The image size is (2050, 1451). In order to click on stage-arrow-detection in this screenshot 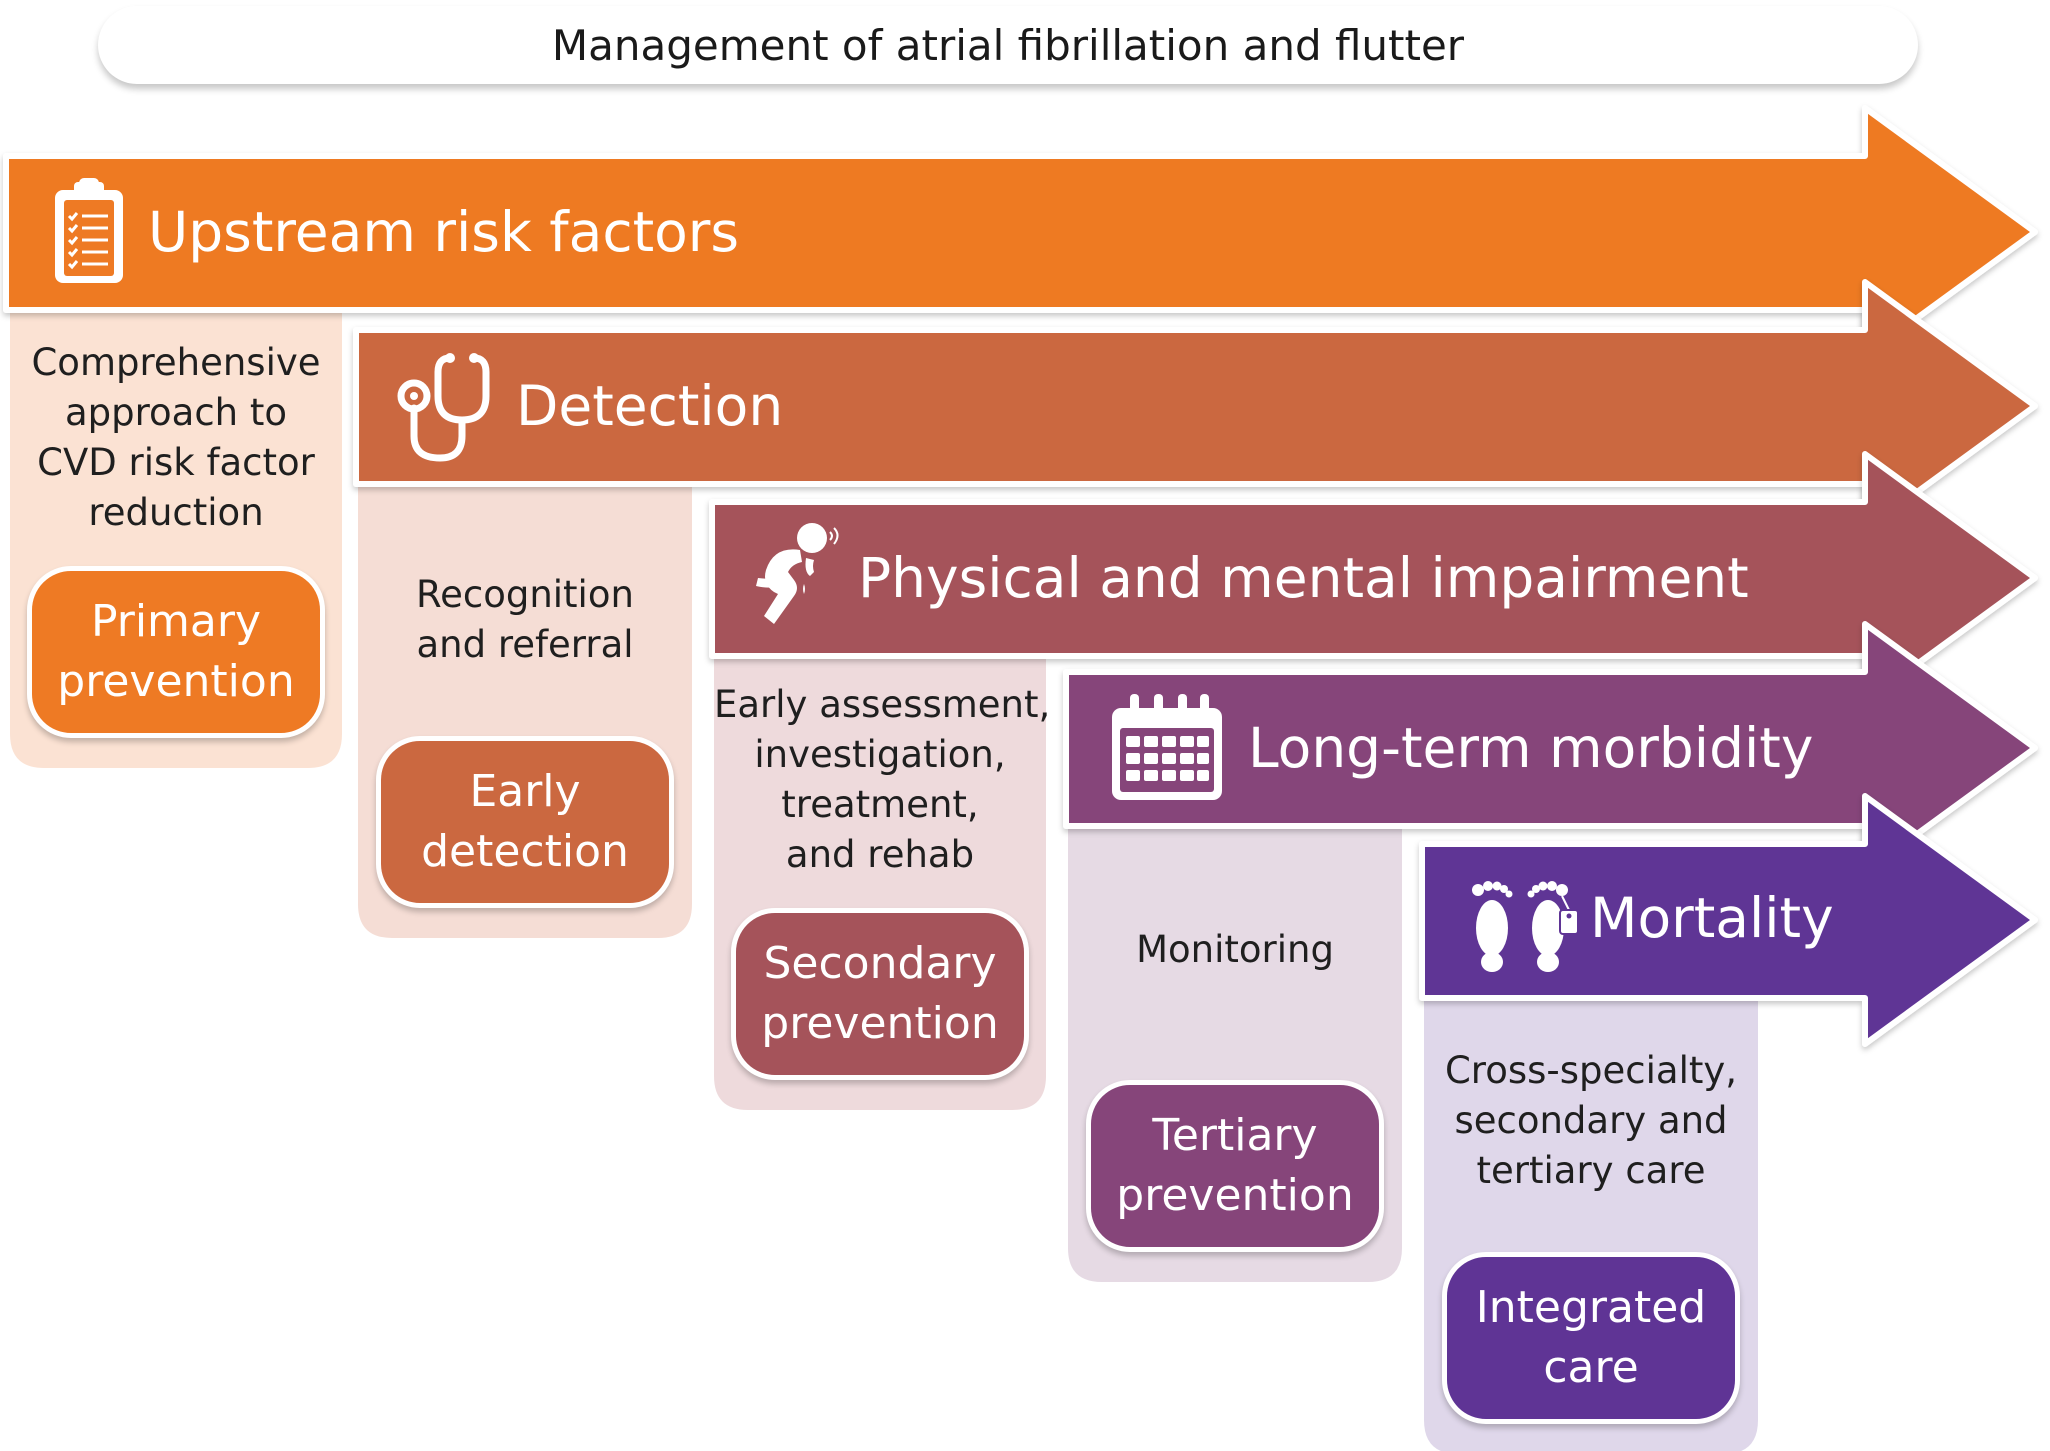, I will do `click(1195, 406)`.